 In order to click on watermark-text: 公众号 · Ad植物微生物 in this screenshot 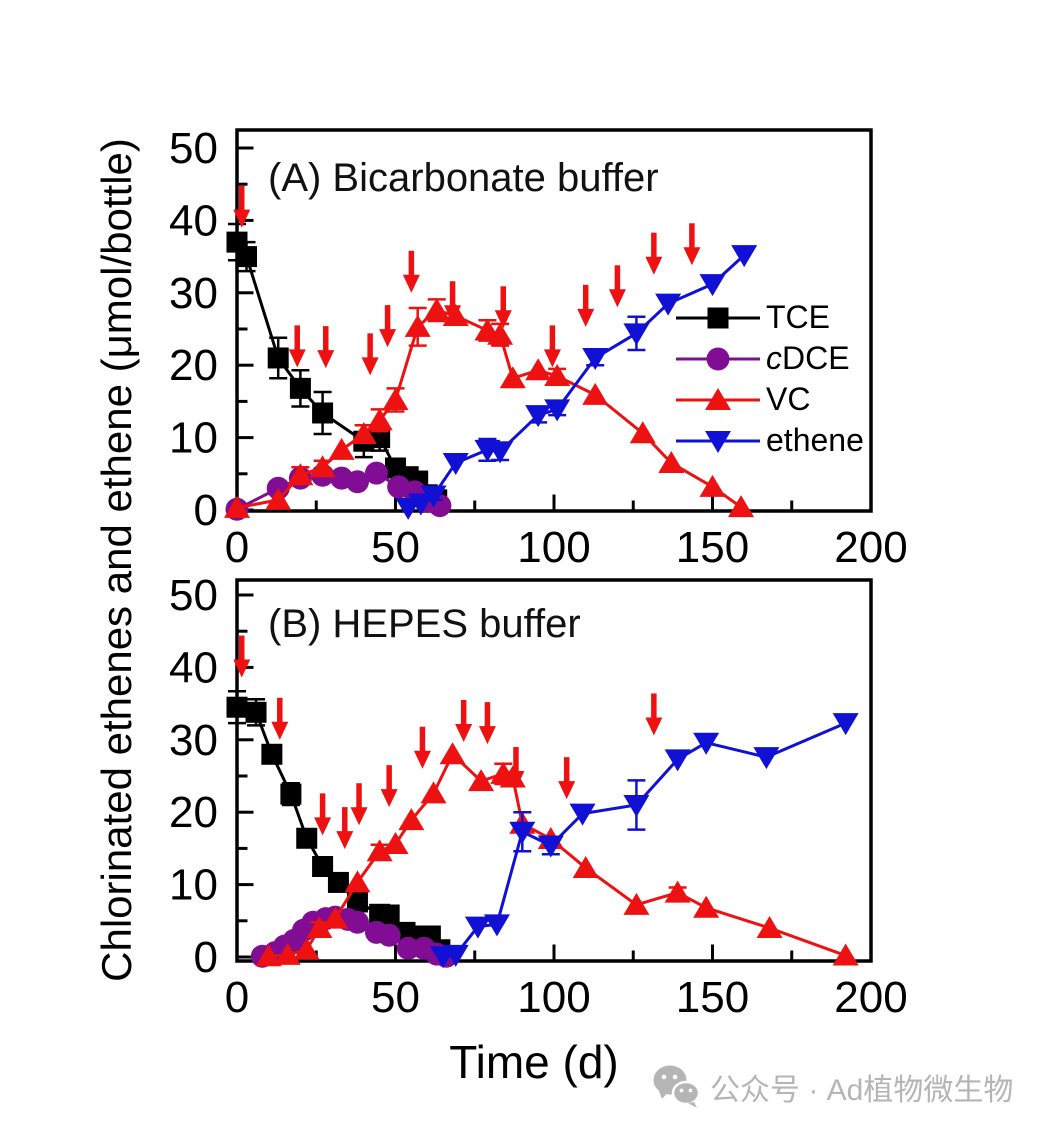, I will do `click(862, 1090)`.